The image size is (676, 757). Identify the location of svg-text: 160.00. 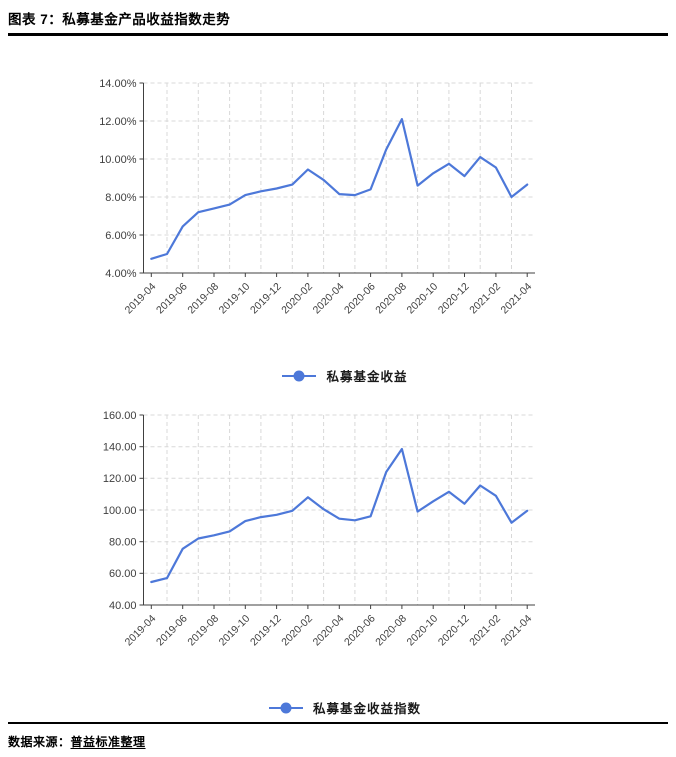
(120, 416).